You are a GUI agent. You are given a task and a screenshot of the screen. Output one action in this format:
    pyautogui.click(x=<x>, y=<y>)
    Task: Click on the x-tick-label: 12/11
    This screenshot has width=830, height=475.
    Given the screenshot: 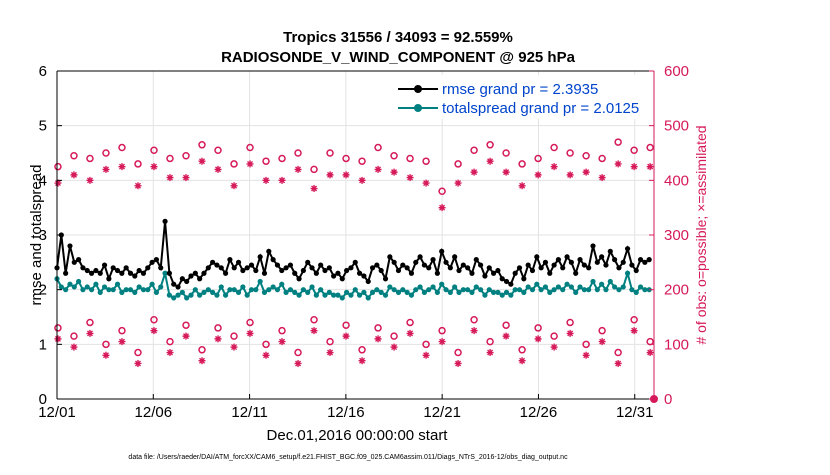 What is the action you would take?
    pyautogui.click(x=249, y=412)
    